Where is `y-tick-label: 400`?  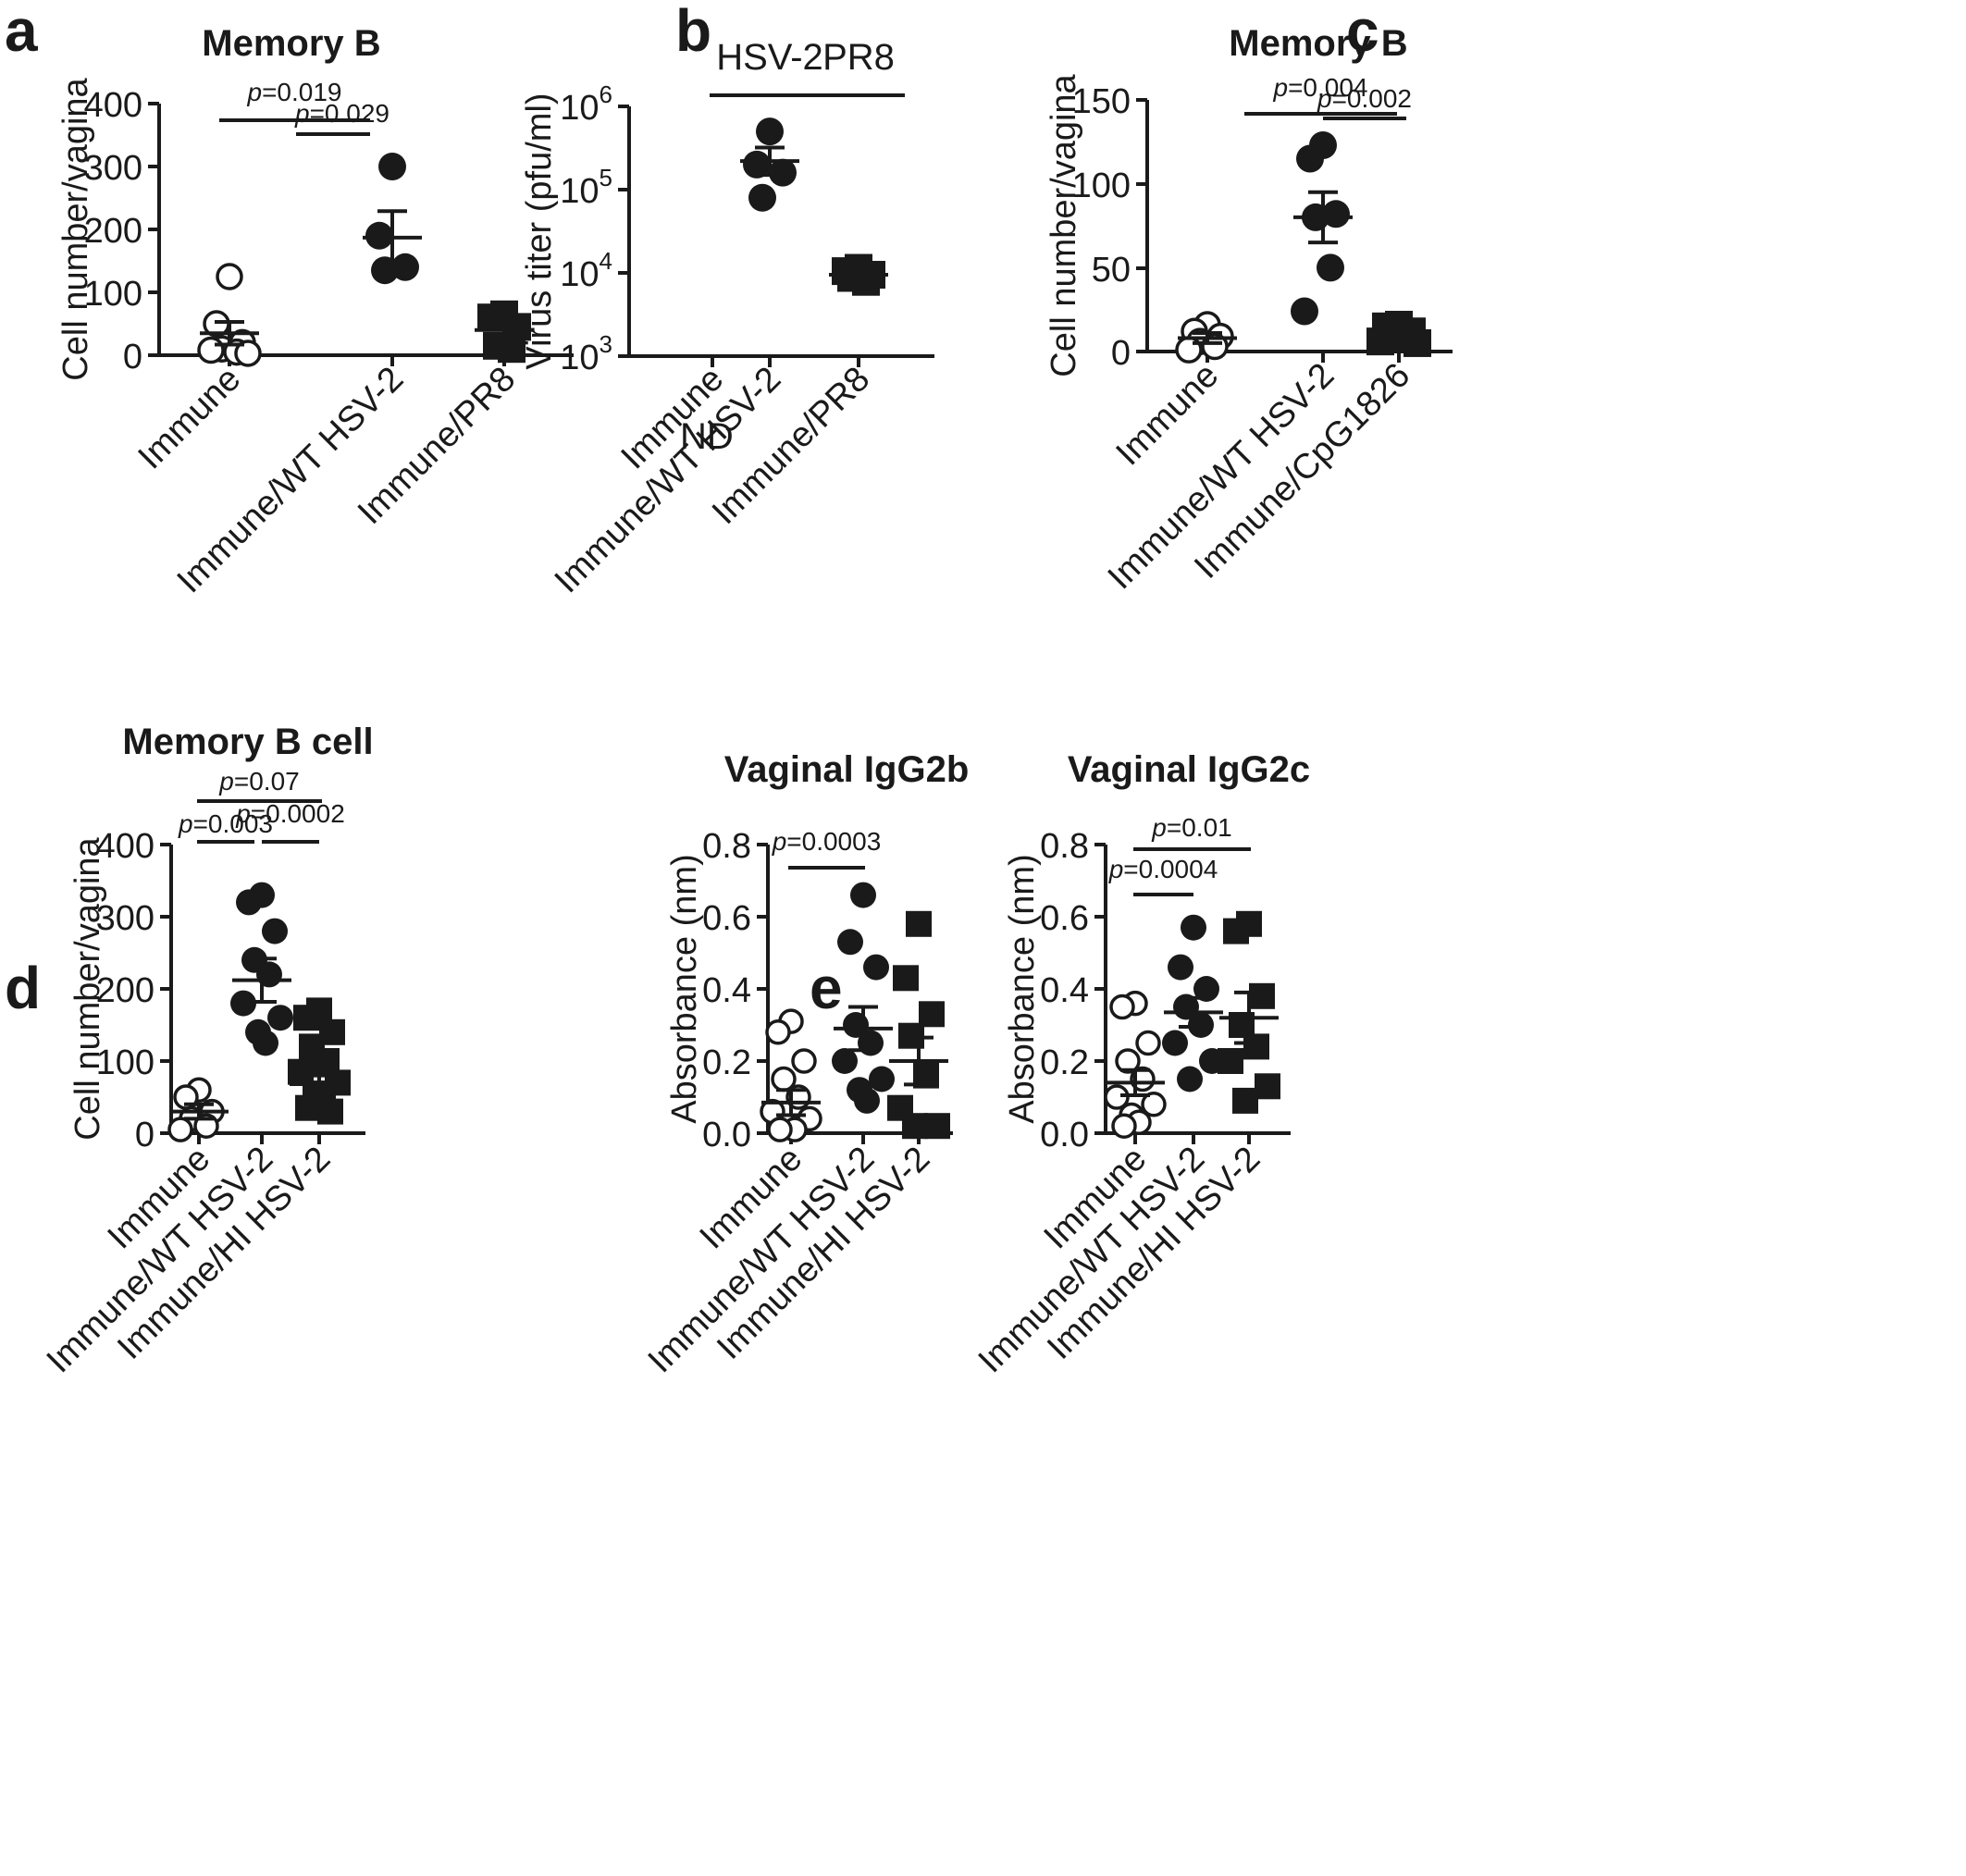
y-tick-label: 400 is located at coordinates (113, 105).